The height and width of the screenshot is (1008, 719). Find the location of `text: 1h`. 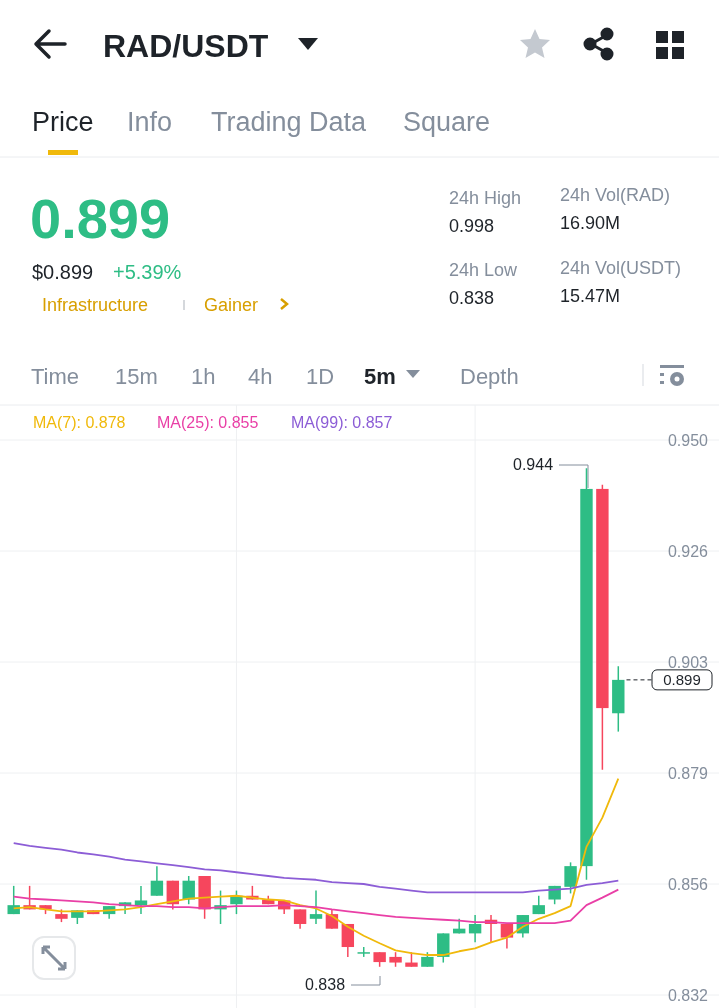

text: 1h is located at coordinates (203, 376).